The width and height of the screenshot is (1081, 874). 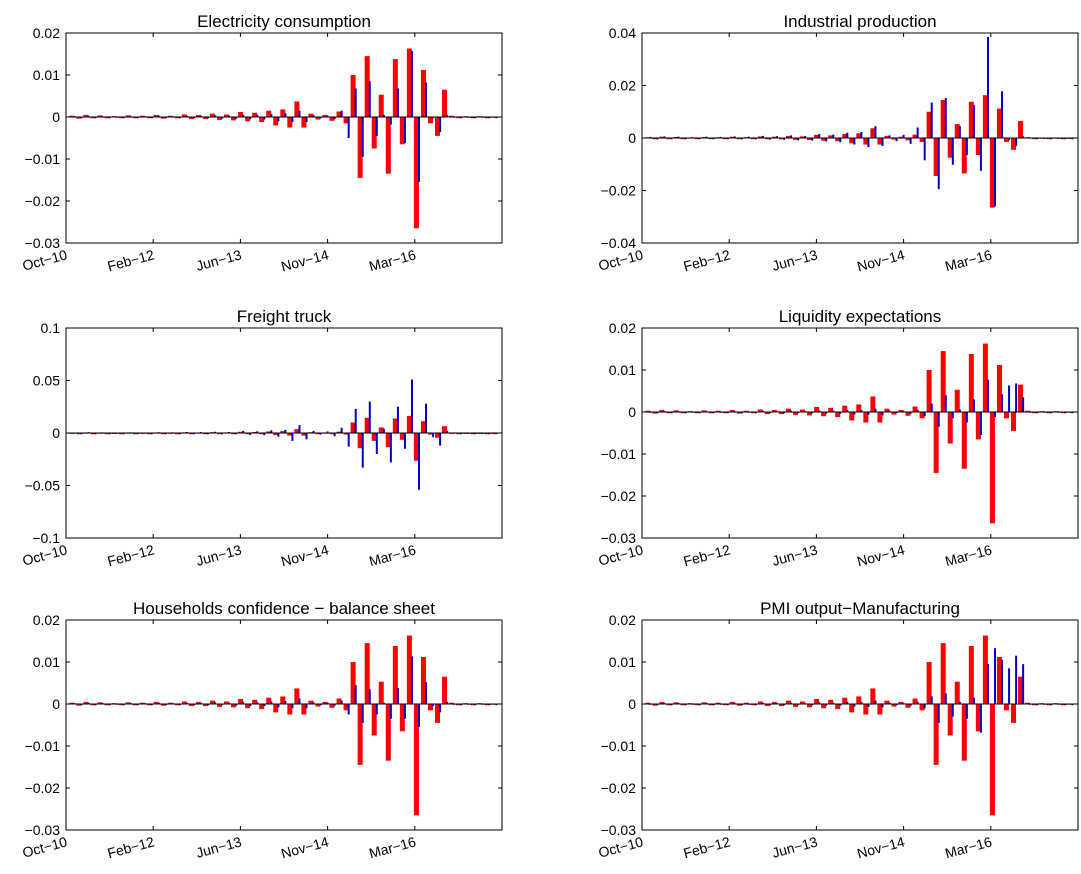 What do you see at coordinates (619, 454) in the screenshot?
I see `y-tick-label: −0.01` at bounding box center [619, 454].